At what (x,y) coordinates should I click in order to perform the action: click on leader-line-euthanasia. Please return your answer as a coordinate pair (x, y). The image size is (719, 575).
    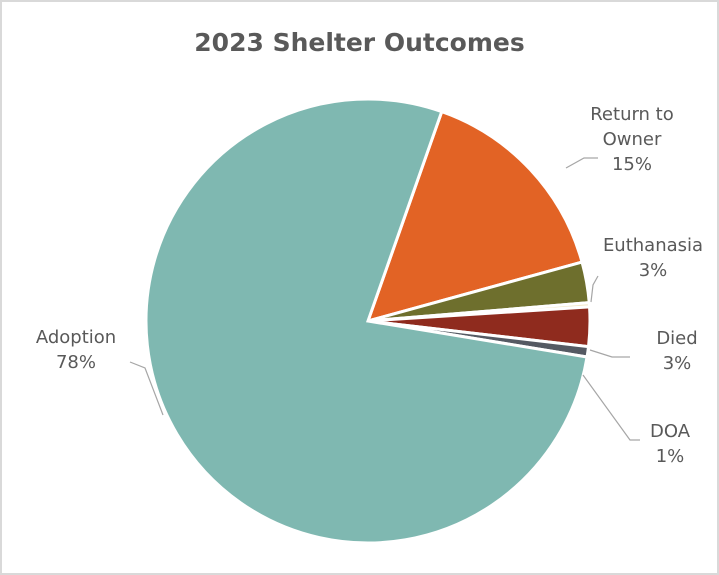
    Looking at the image, I should click on (594, 289).